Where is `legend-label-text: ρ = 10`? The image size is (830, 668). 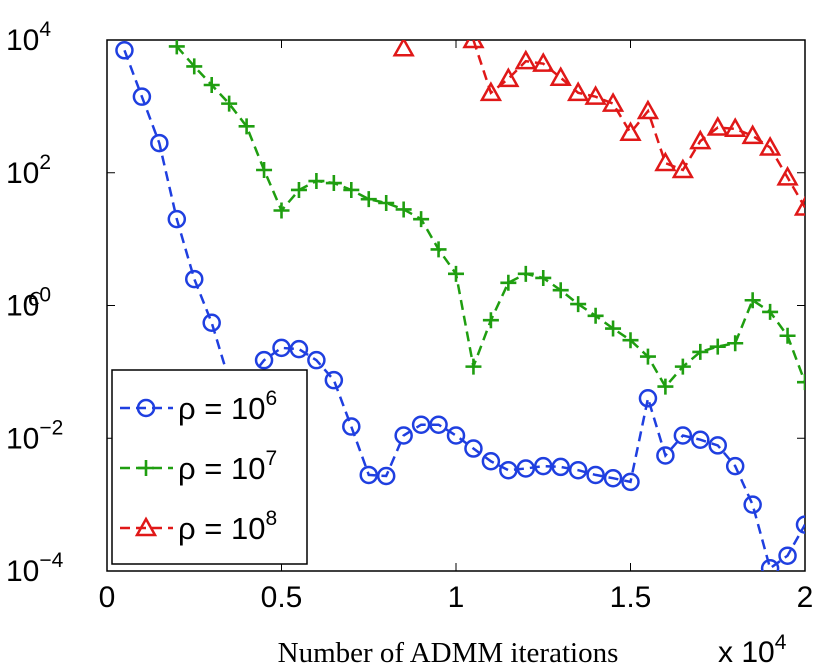 legend-label-text: ρ = 10 is located at coordinates (221, 528).